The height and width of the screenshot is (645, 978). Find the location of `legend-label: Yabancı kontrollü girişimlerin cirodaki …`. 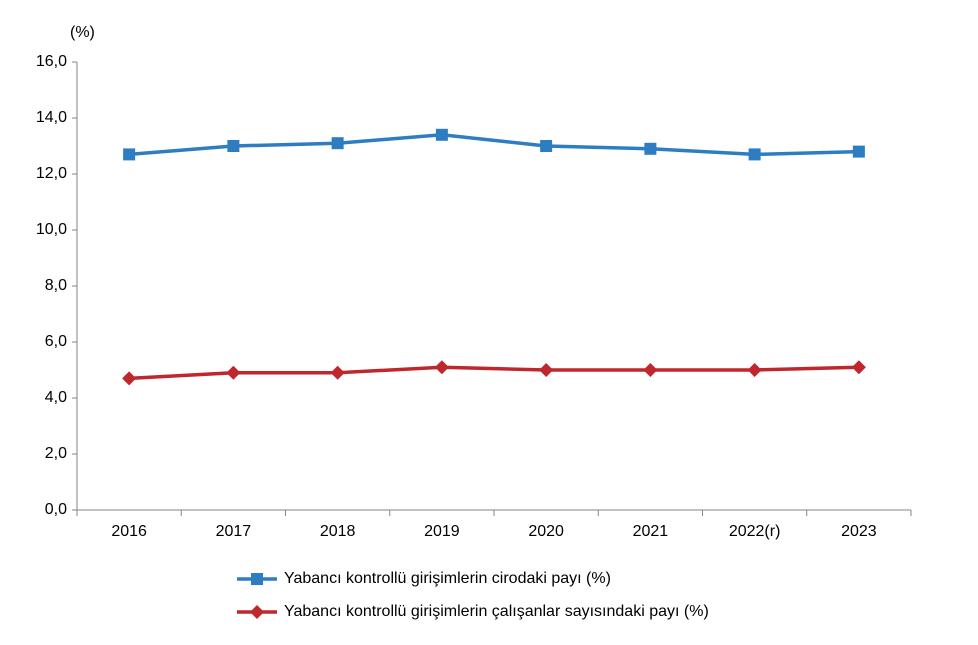

legend-label: Yabancı kontrollü girişimlerin cirodaki … is located at coordinates (447, 578).